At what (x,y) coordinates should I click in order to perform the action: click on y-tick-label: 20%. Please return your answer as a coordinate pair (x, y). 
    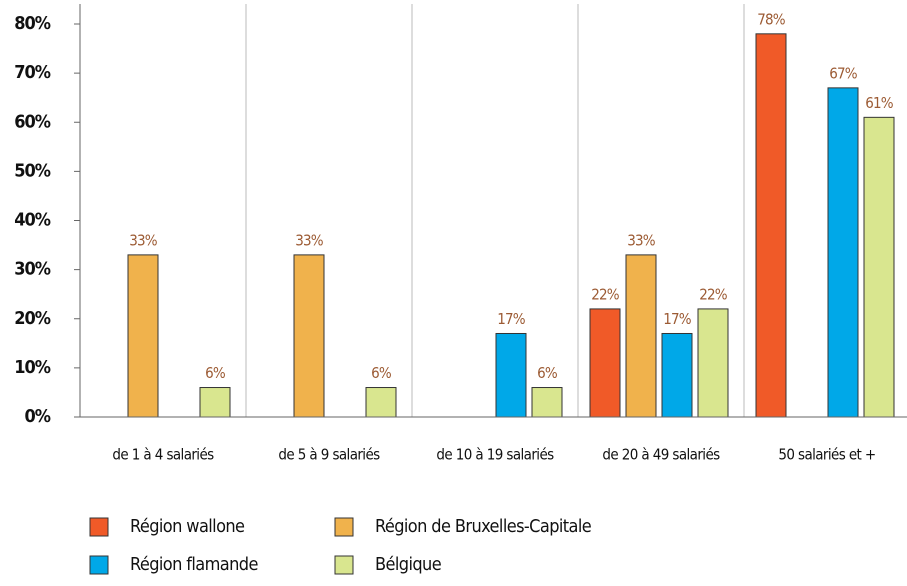
    Looking at the image, I should click on (32, 318).